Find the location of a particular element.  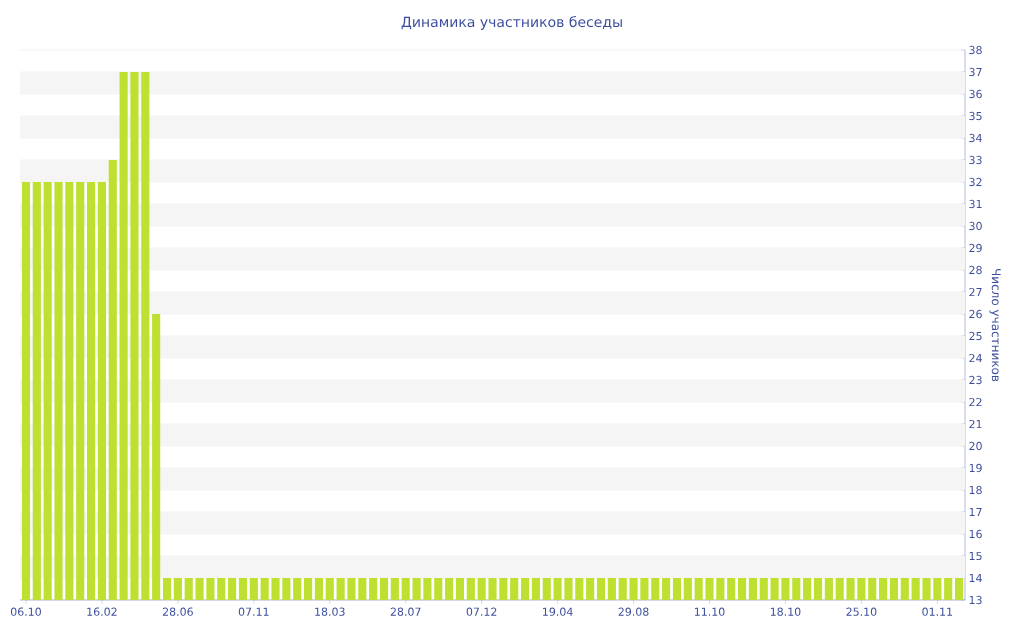

y-tick-label: 35 is located at coordinates (975, 116).